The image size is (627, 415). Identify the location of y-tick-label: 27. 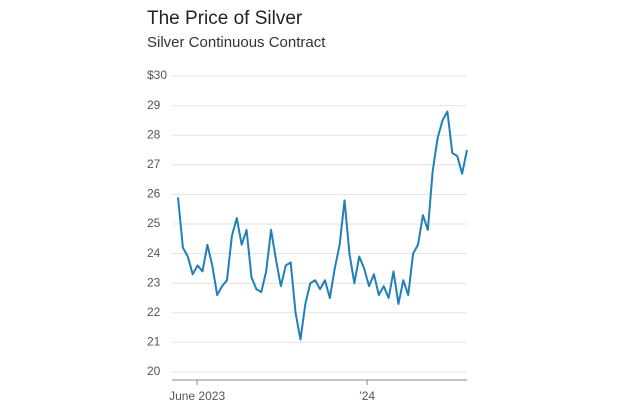
(154, 164).